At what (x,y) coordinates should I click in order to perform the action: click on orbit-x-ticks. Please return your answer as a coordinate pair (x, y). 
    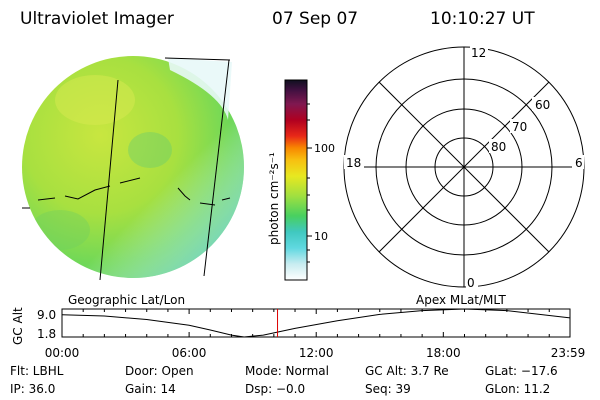
    Looking at the image, I should click on (316, 323).